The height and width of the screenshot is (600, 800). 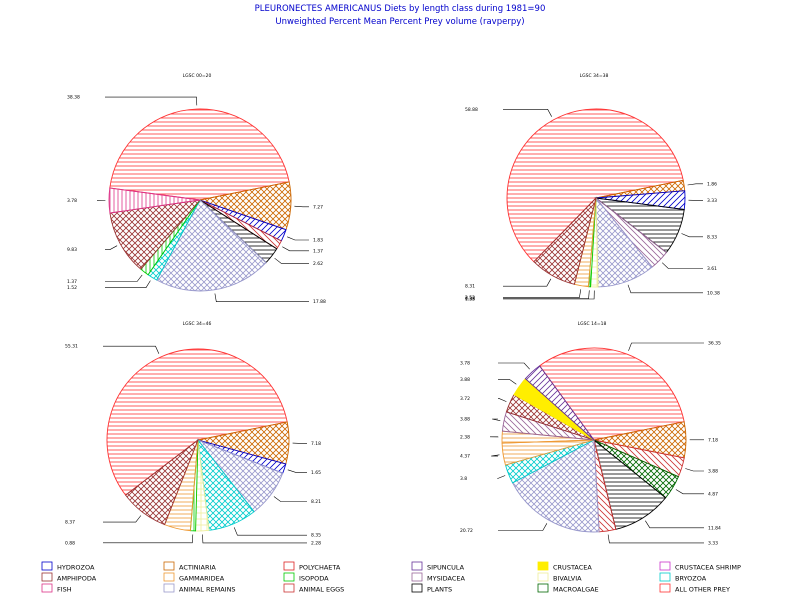 What do you see at coordinates (202, 579) in the screenshot?
I see `legend-label: GAMMARIDEA` at bounding box center [202, 579].